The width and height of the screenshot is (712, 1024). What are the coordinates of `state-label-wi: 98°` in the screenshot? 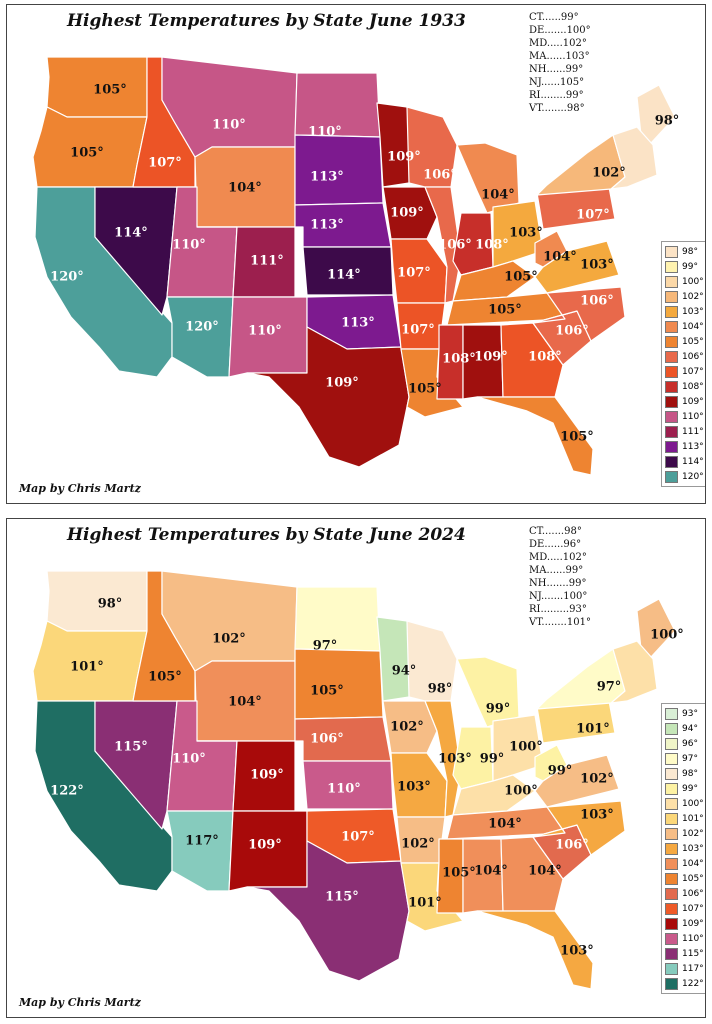 It's located at (440, 689).